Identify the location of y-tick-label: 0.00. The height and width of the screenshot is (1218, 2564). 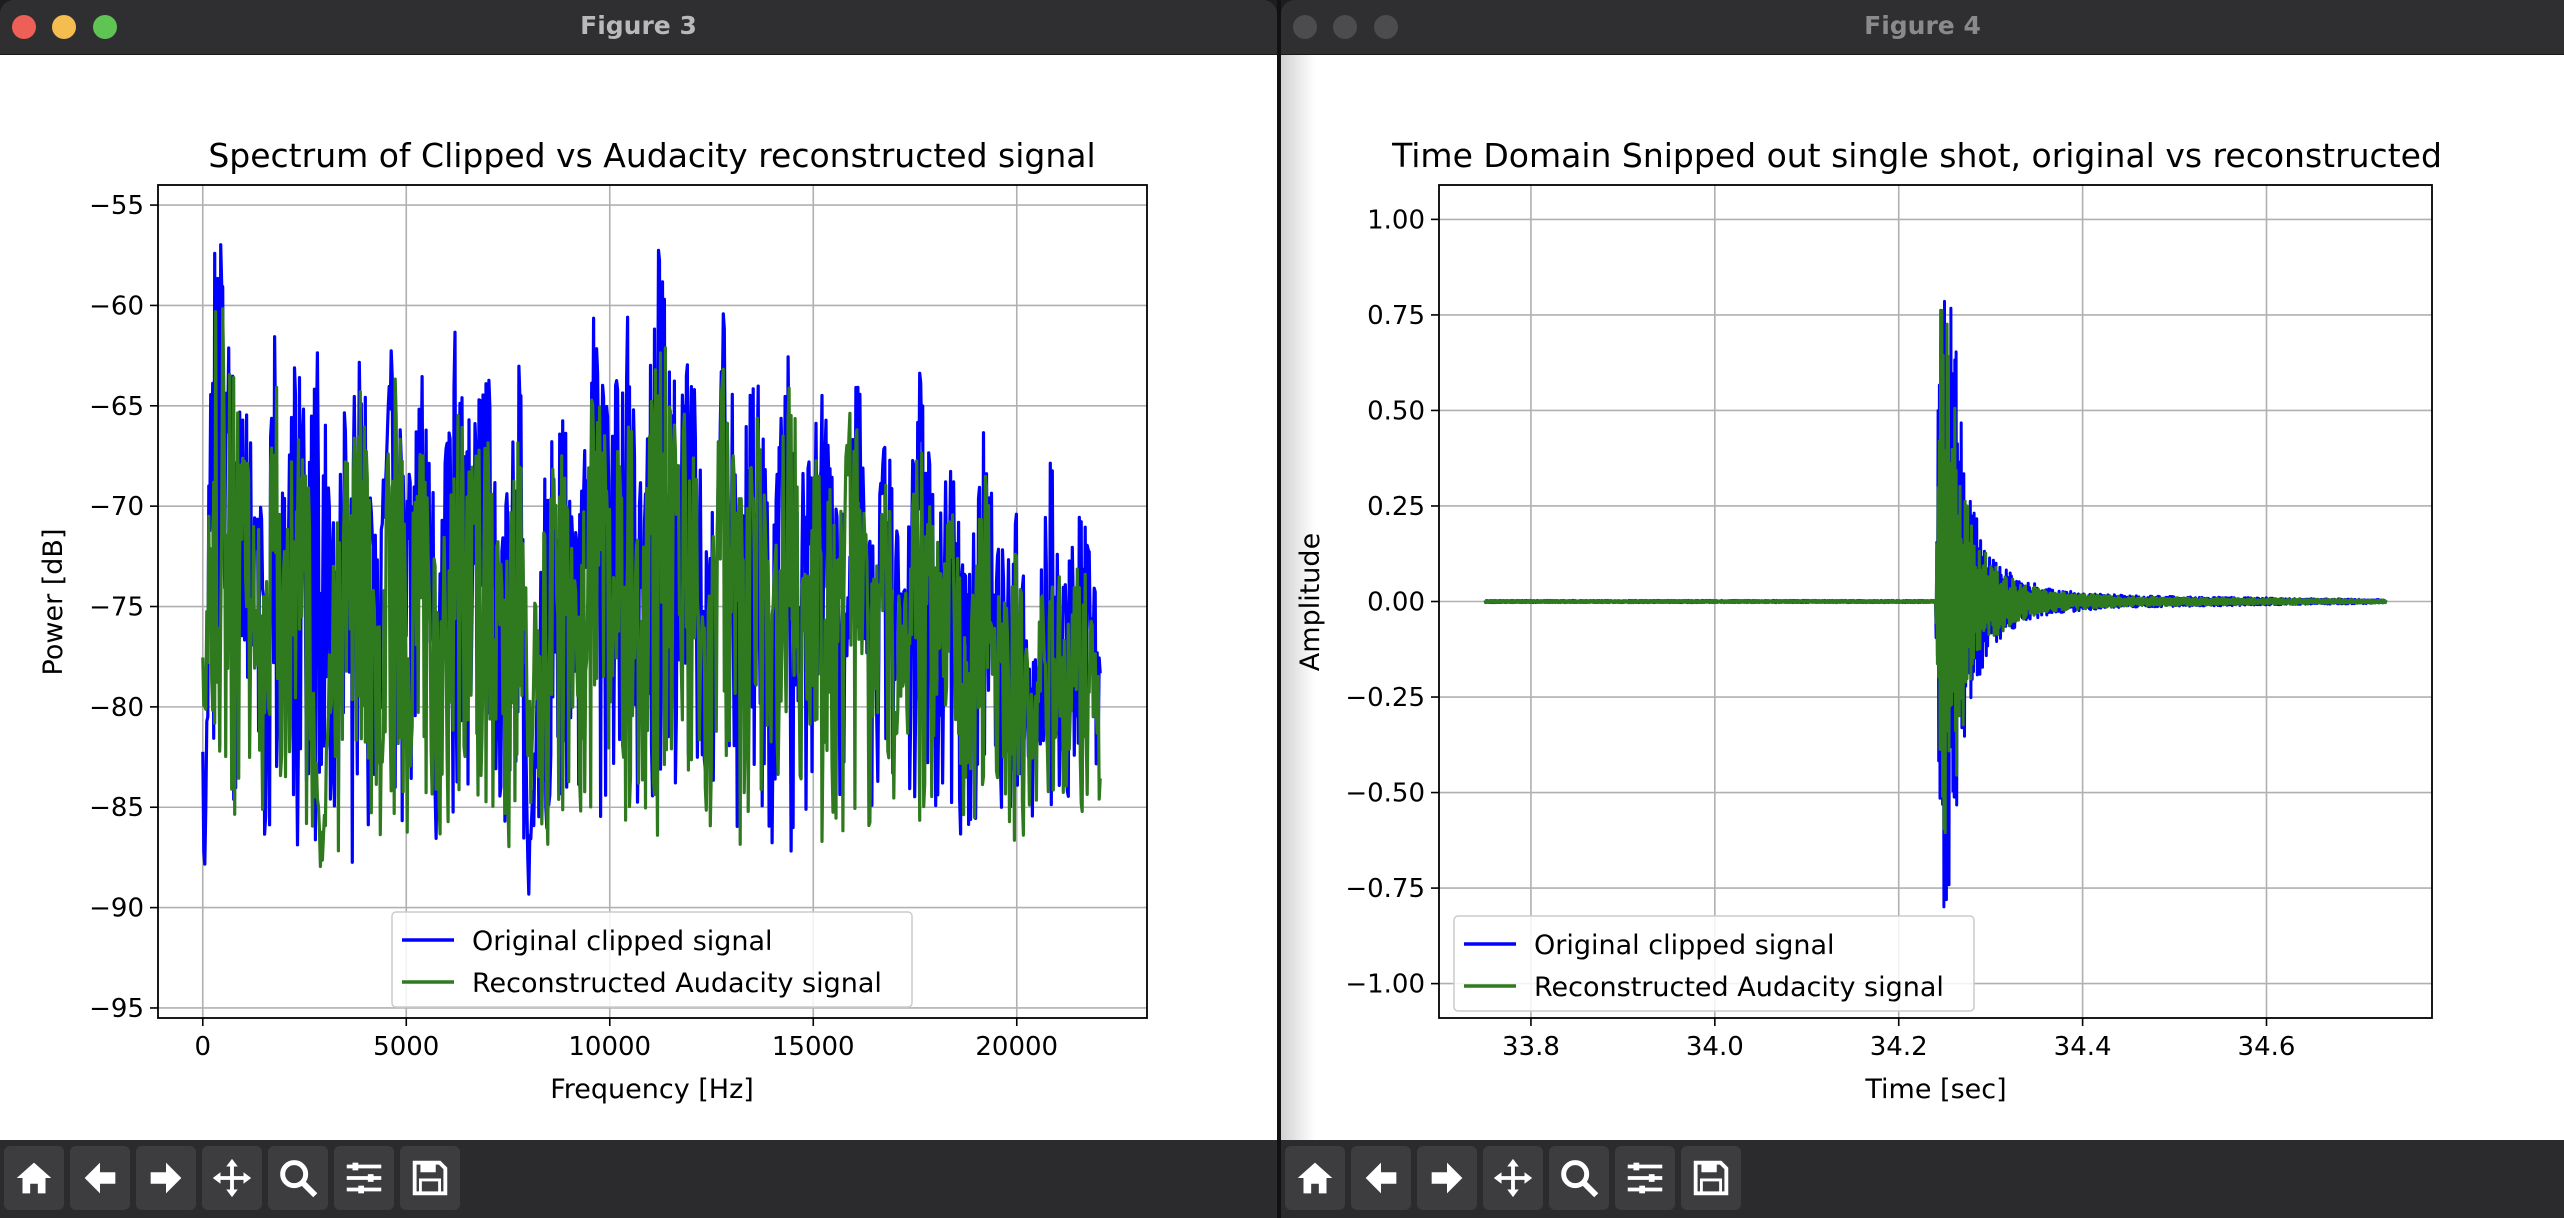
(1396, 603).